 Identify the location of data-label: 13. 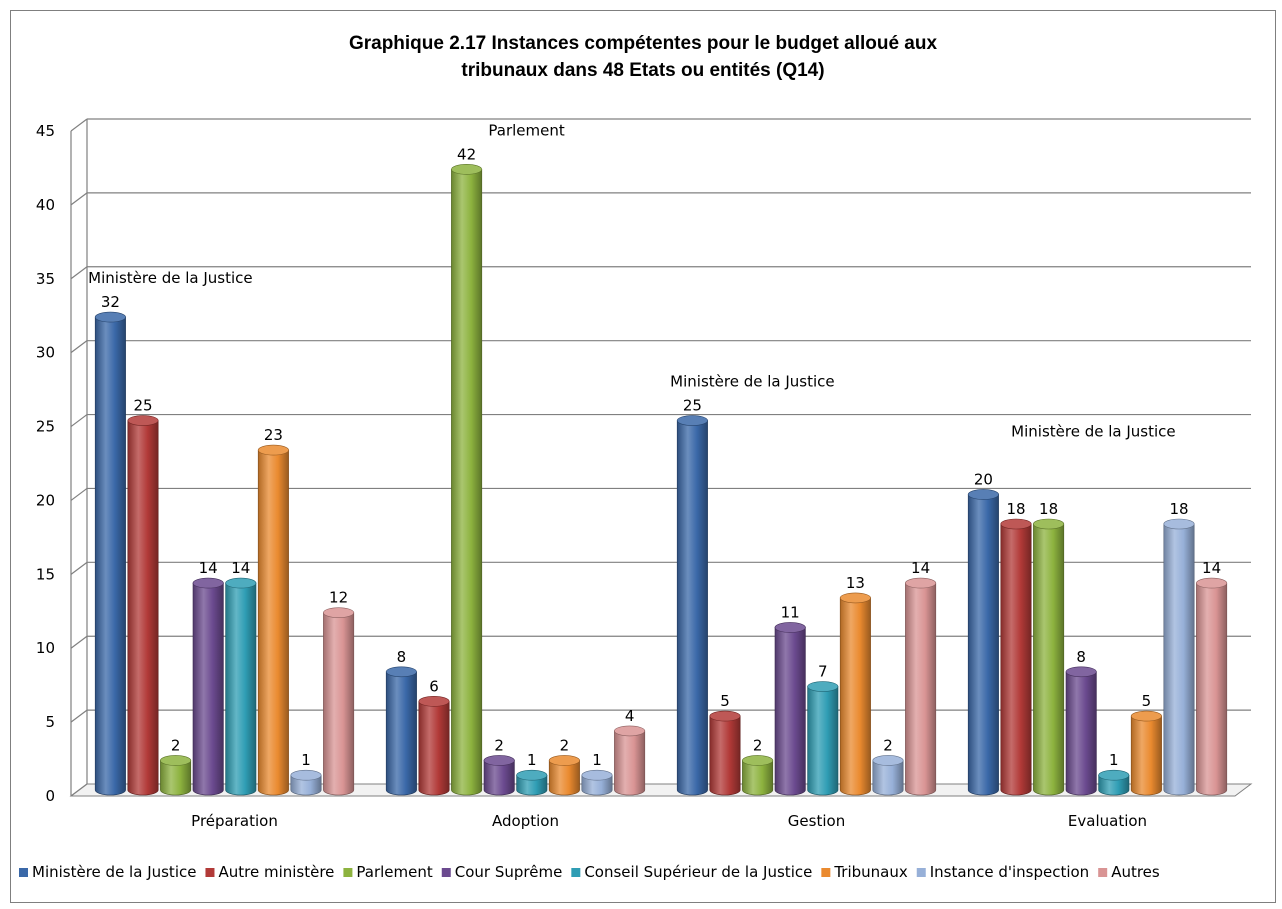
(855, 583).